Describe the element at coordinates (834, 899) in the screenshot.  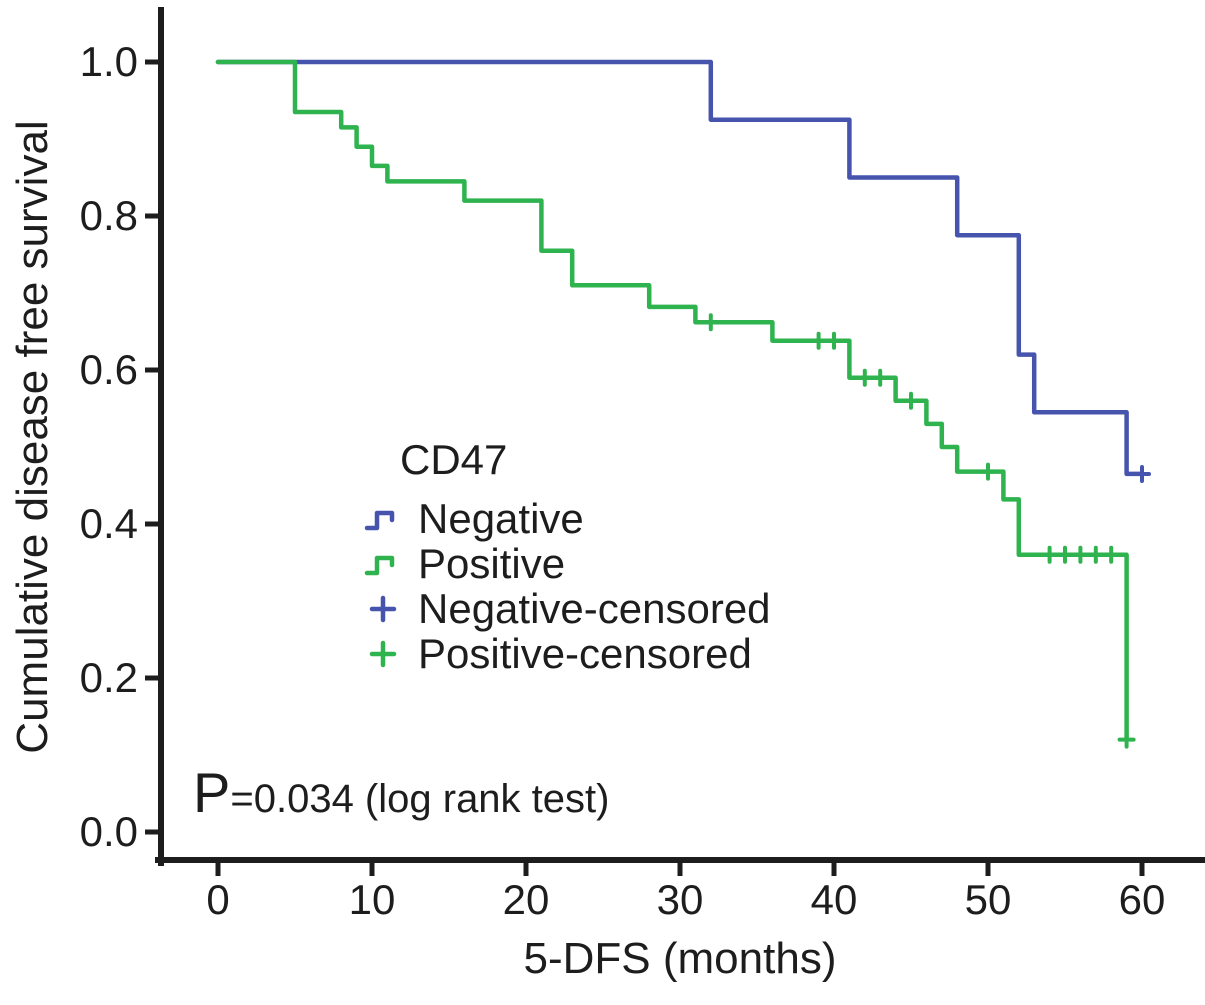
I see `x-tick-label: 40` at that location.